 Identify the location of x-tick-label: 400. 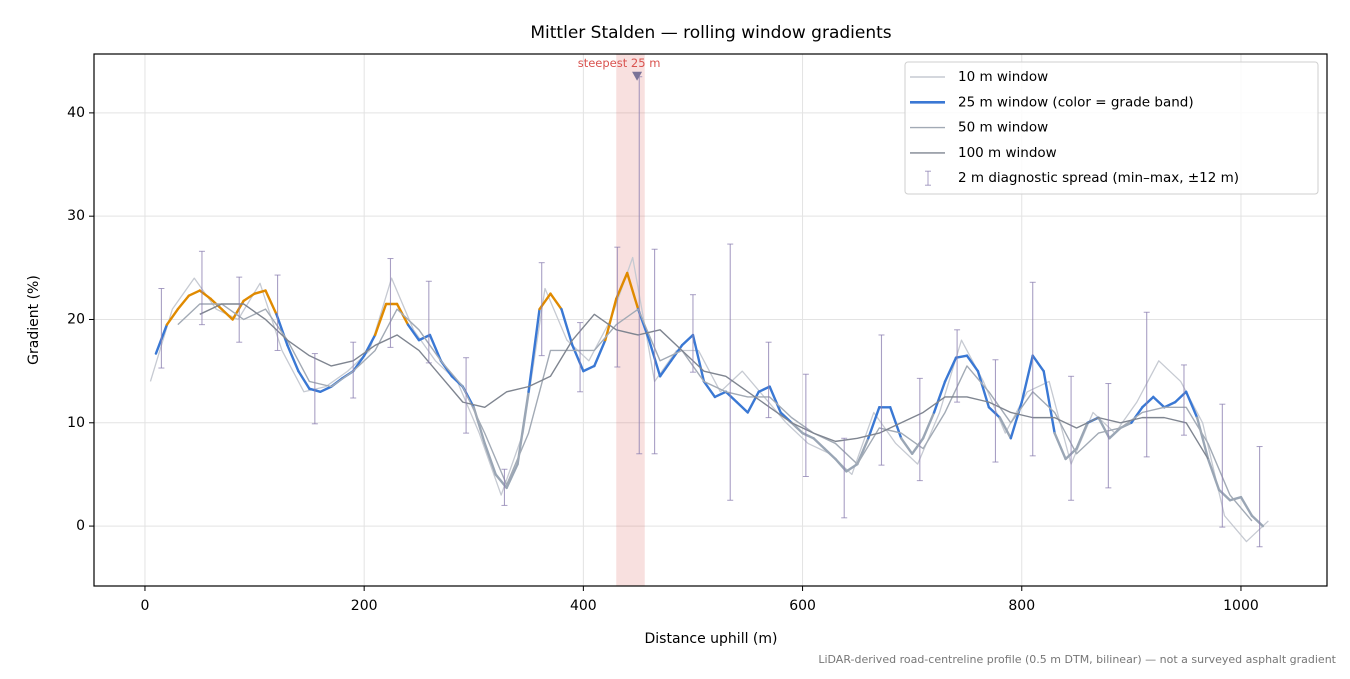
(583, 606).